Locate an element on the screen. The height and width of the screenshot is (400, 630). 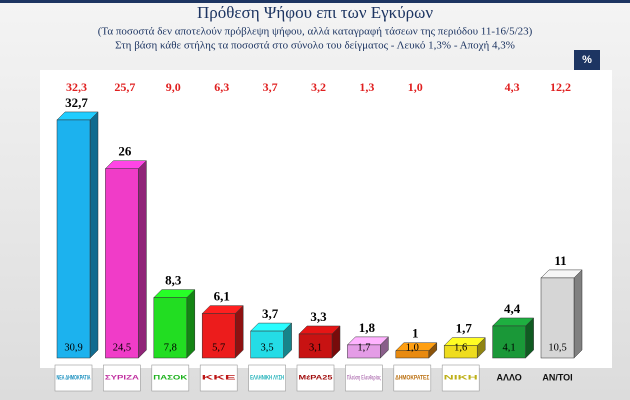
unit-label: % is located at coordinates (587, 60).